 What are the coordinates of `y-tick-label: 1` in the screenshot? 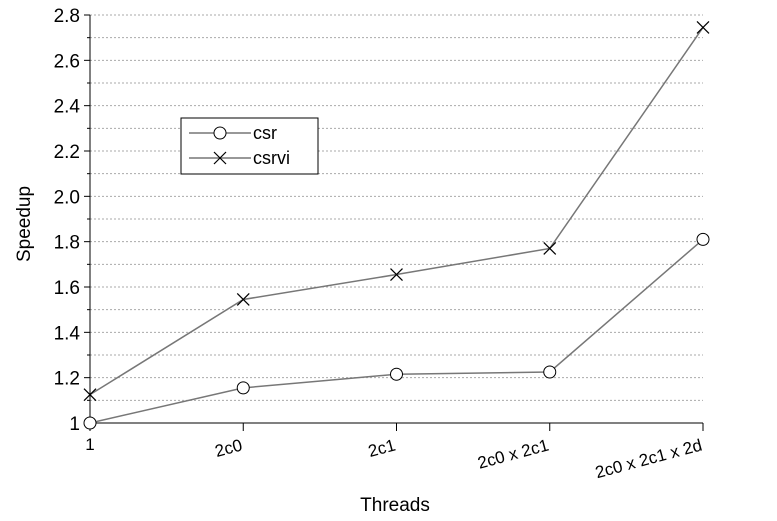 It's located at (74, 424).